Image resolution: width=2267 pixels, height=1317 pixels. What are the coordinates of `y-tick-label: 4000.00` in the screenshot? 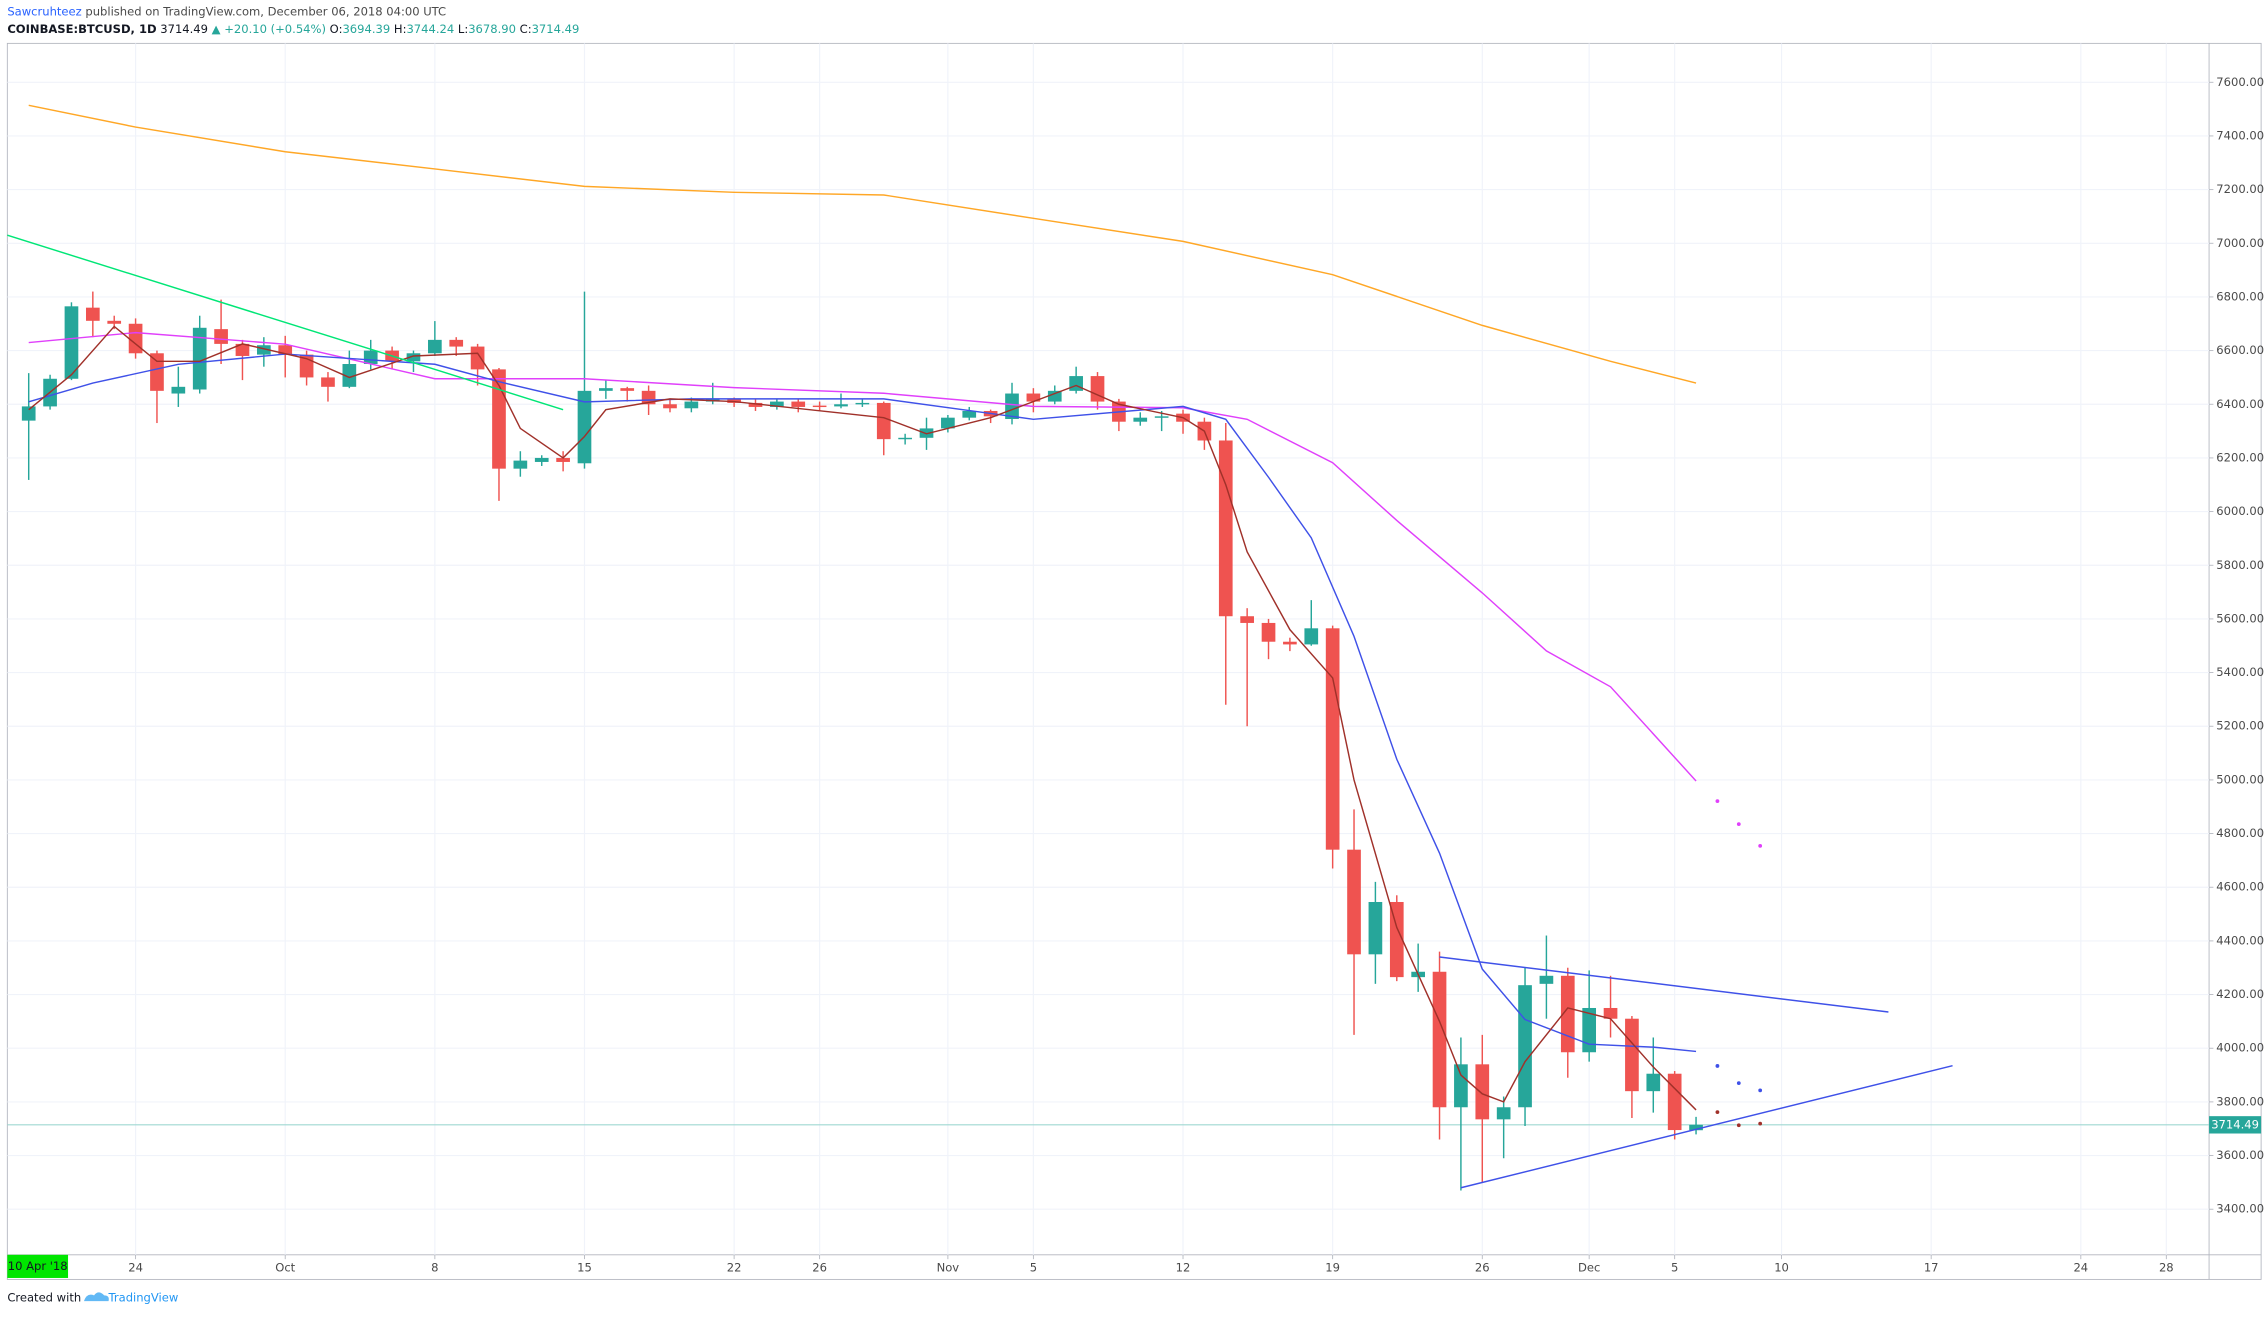 It's located at (2240, 1048).